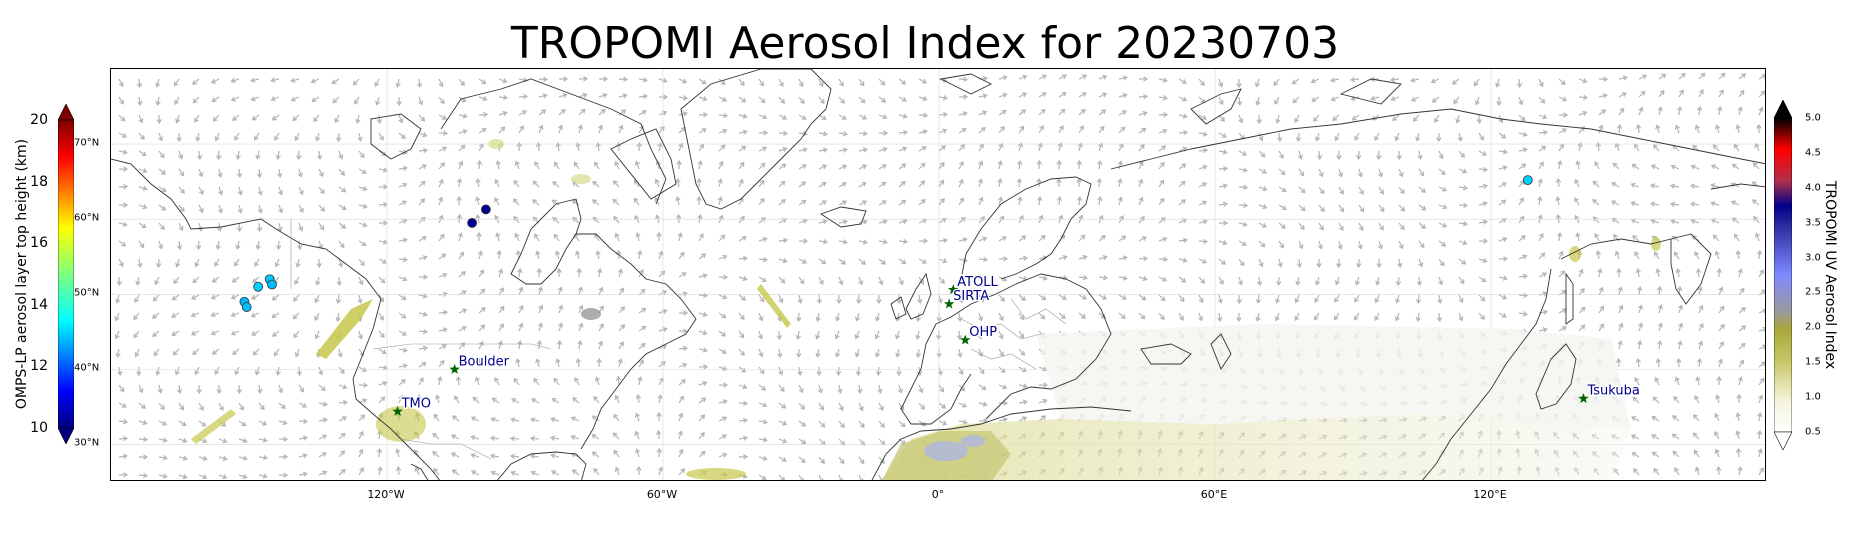  I want to click on white-plume-region, so click(1333, 376).